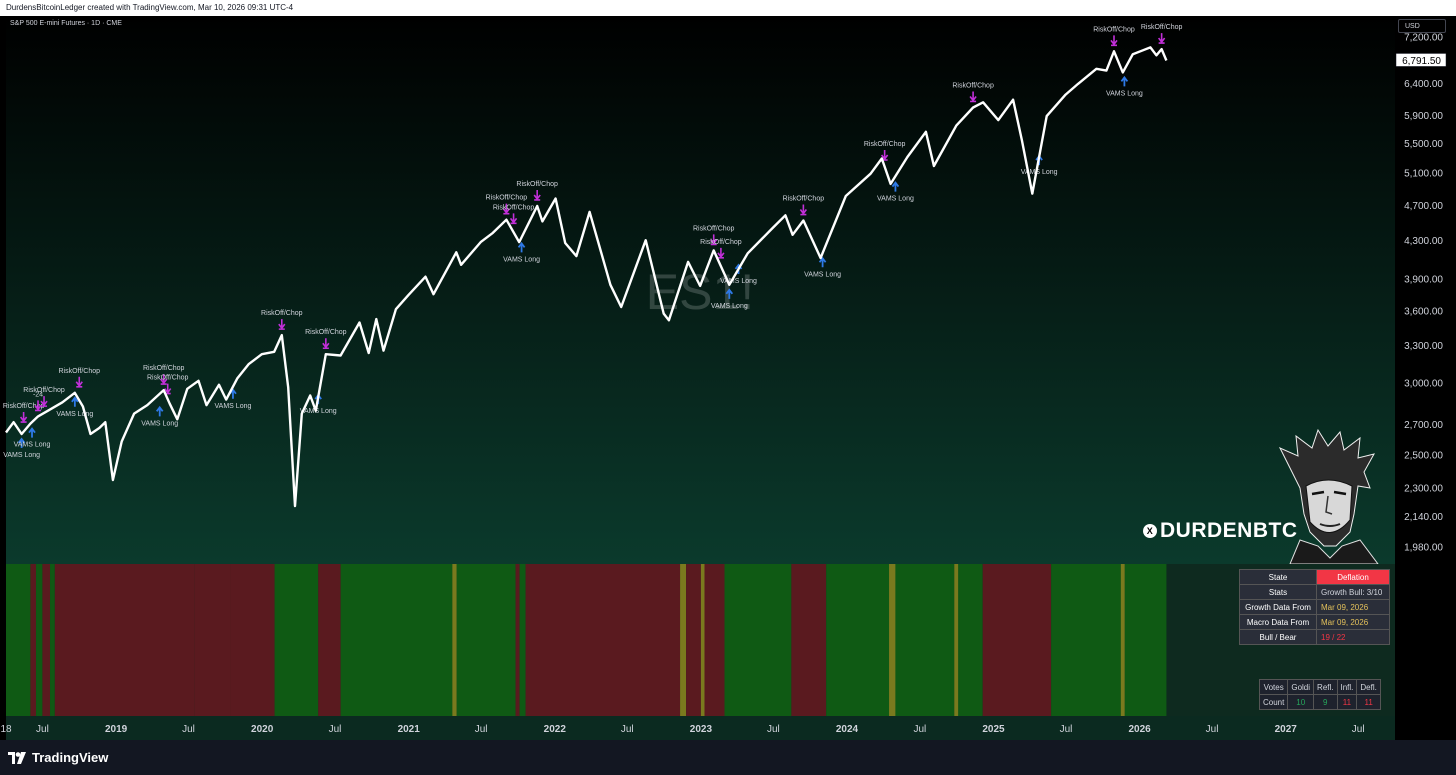 The height and width of the screenshot is (775, 1456). What do you see at coordinates (1325, 702) in the screenshot?
I see `refl-count: 9` at bounding box center [1325, 702].